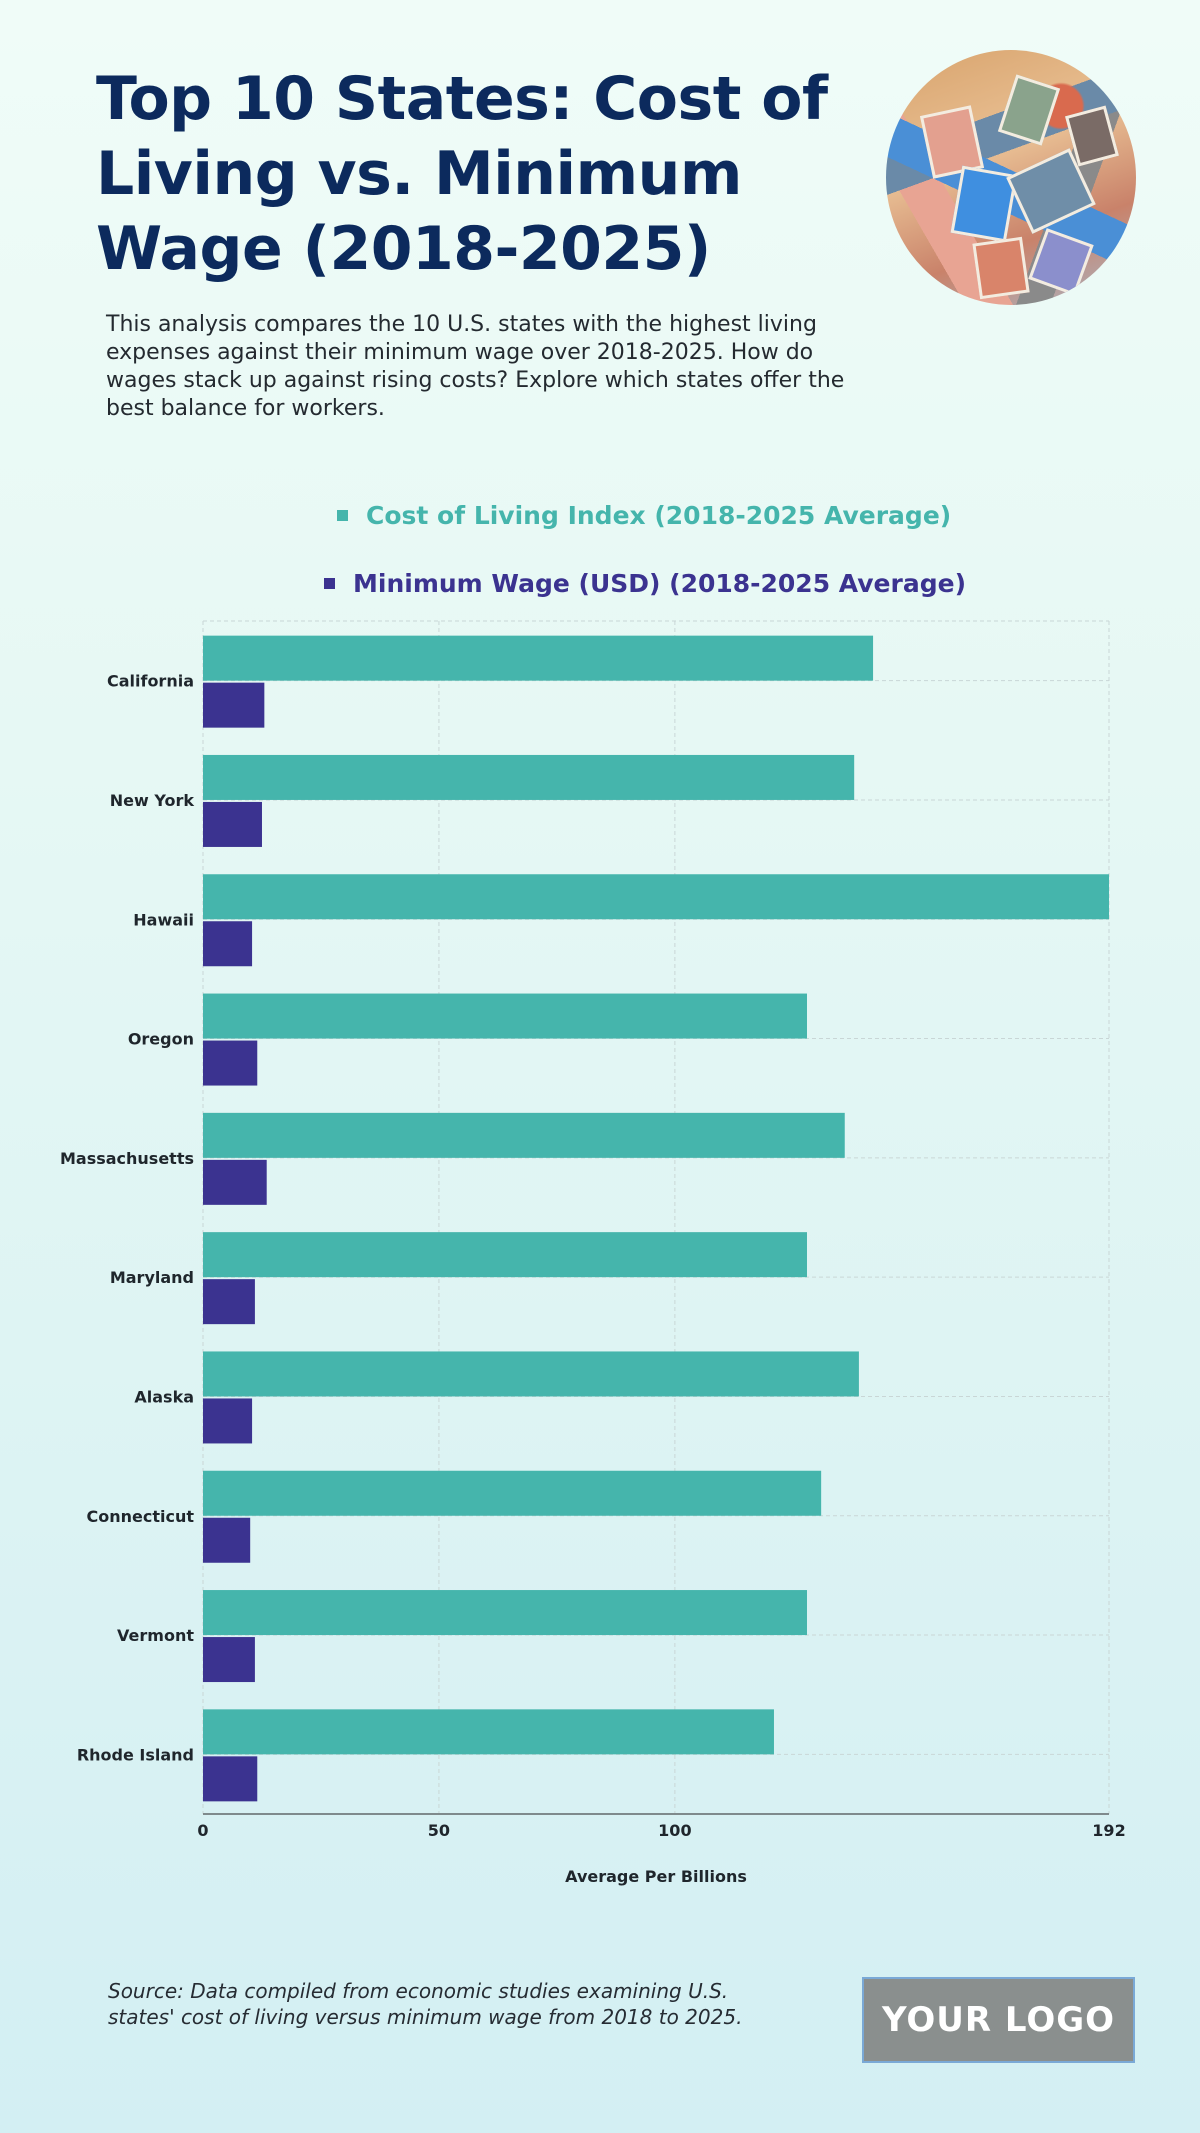 The width and height of the screenshot is (1200, 2133). What do you see at coordinates (152, 1277) in the screenshot?
I see `y-axis-label: Maryland` at bounding box center [152, 1277].